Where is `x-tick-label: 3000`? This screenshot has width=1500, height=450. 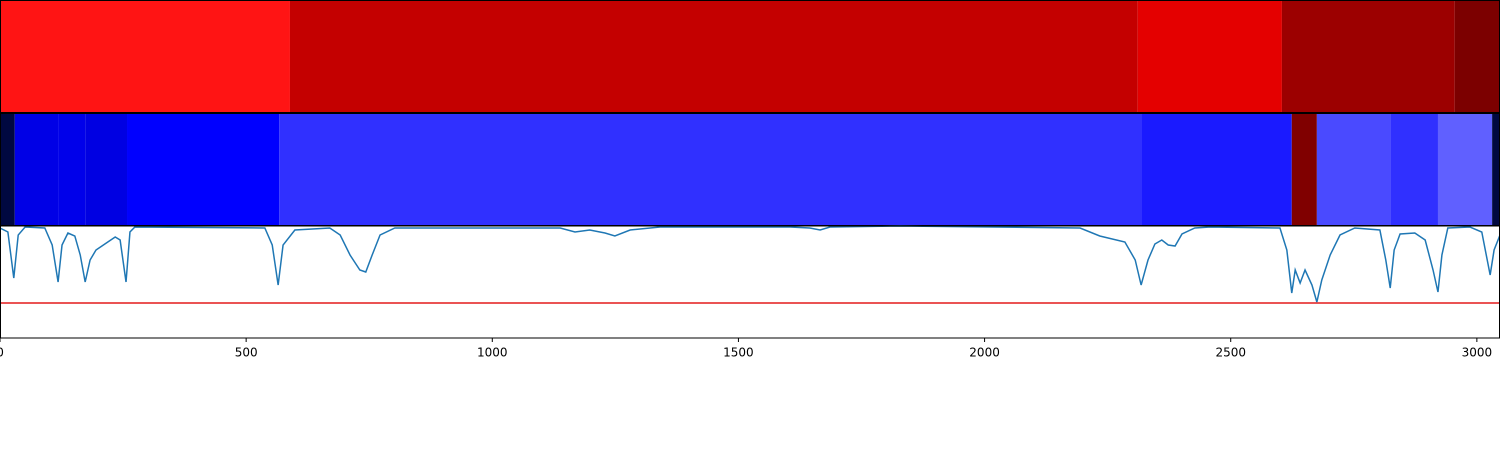
x-tick-label: 3000 is located at coordinates (1477, 353).